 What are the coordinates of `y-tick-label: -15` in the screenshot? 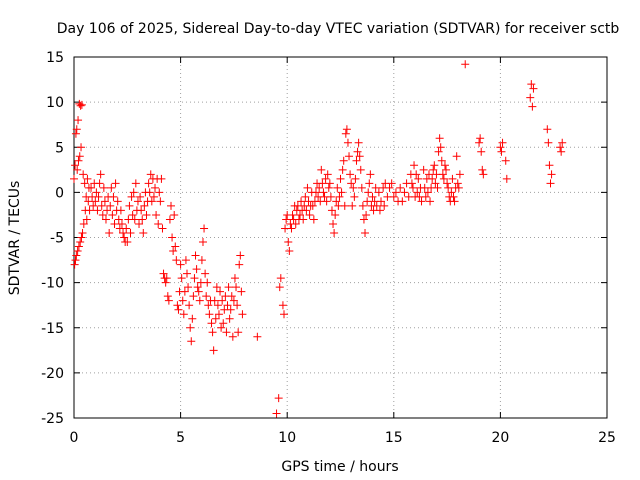 It's located at (52, 329).